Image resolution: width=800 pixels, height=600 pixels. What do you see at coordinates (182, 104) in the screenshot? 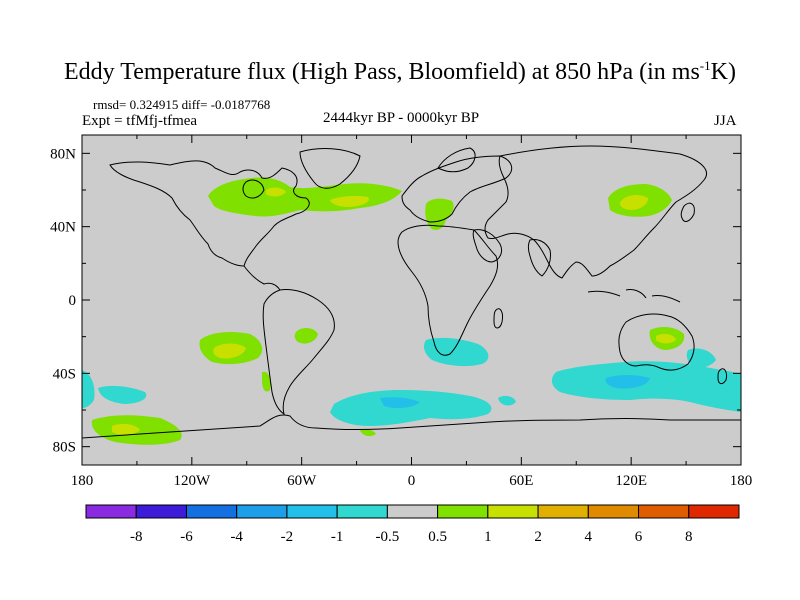
I see `stats-text: rmsd= 0.324915 diff= -0.0187768` at bounding box center [182, 104].